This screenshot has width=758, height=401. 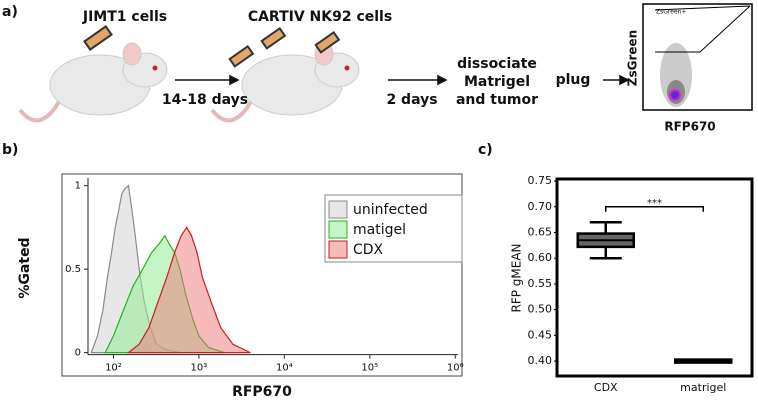 I want to click on y-axis-label: RFP gMEAN, so click(x=517, y=277).